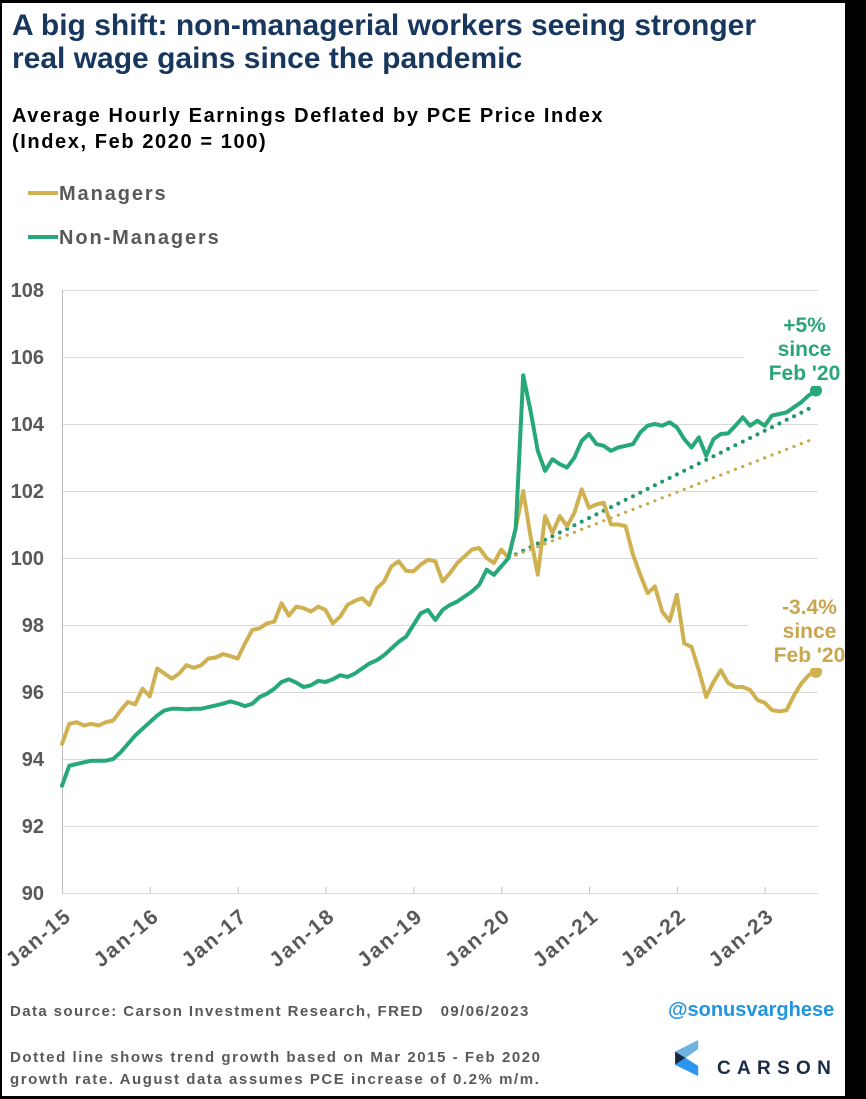 The width and height of the screenshot is (866, 1099). Describe the element at coordinates (654, 938) in the screenshot. I see `svg-text: Jan-22` at that location.